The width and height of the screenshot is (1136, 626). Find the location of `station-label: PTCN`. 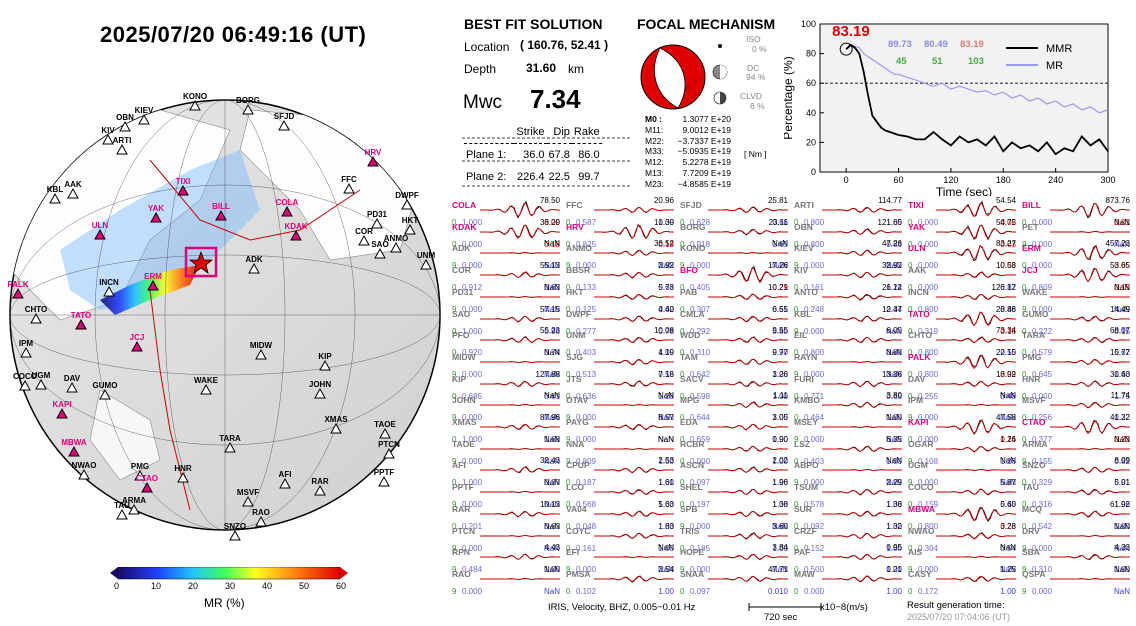

station-label: PTCN is located at coordinates (389, 444).